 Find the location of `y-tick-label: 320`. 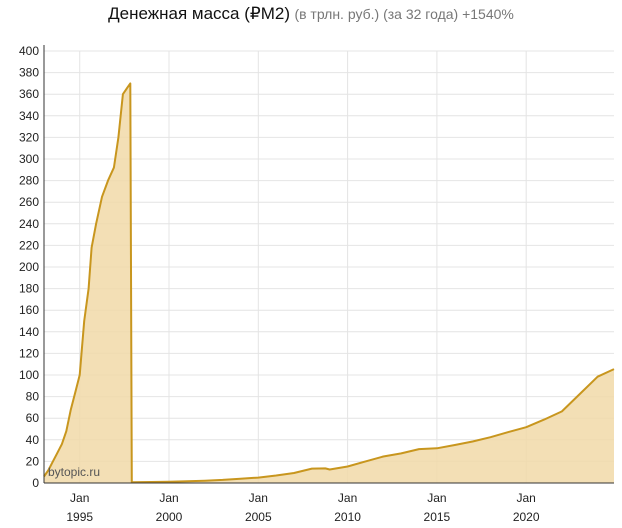

y-tick-label: 320 is located at coordinates (29, 137).